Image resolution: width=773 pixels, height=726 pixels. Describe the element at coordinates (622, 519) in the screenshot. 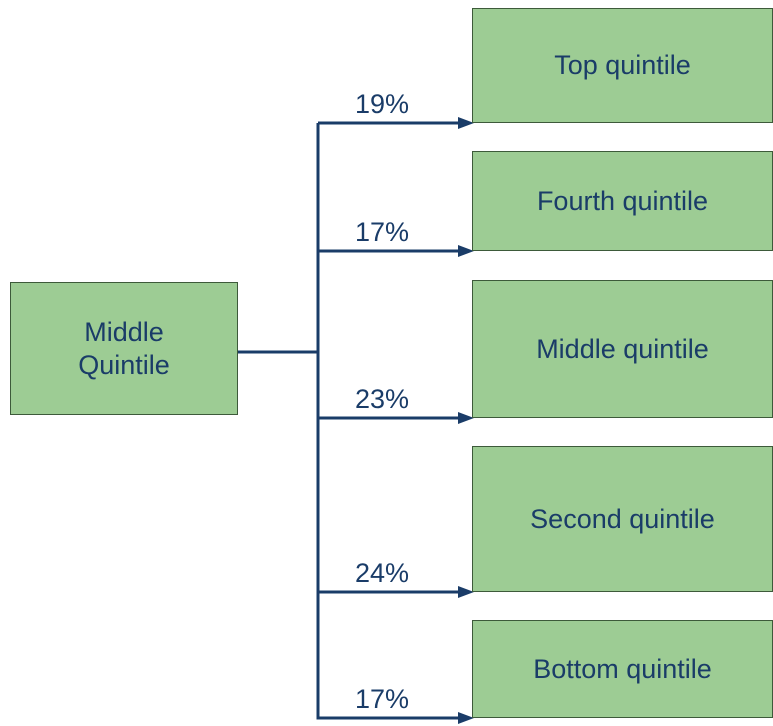

I see `target-node: Second quintile` at that location.